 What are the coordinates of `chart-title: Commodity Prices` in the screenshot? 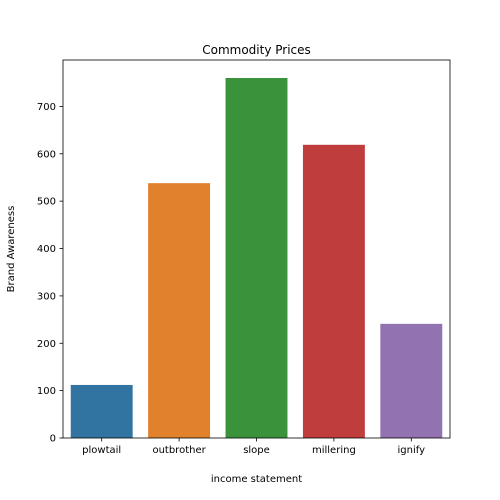 It's located at (256, 50).